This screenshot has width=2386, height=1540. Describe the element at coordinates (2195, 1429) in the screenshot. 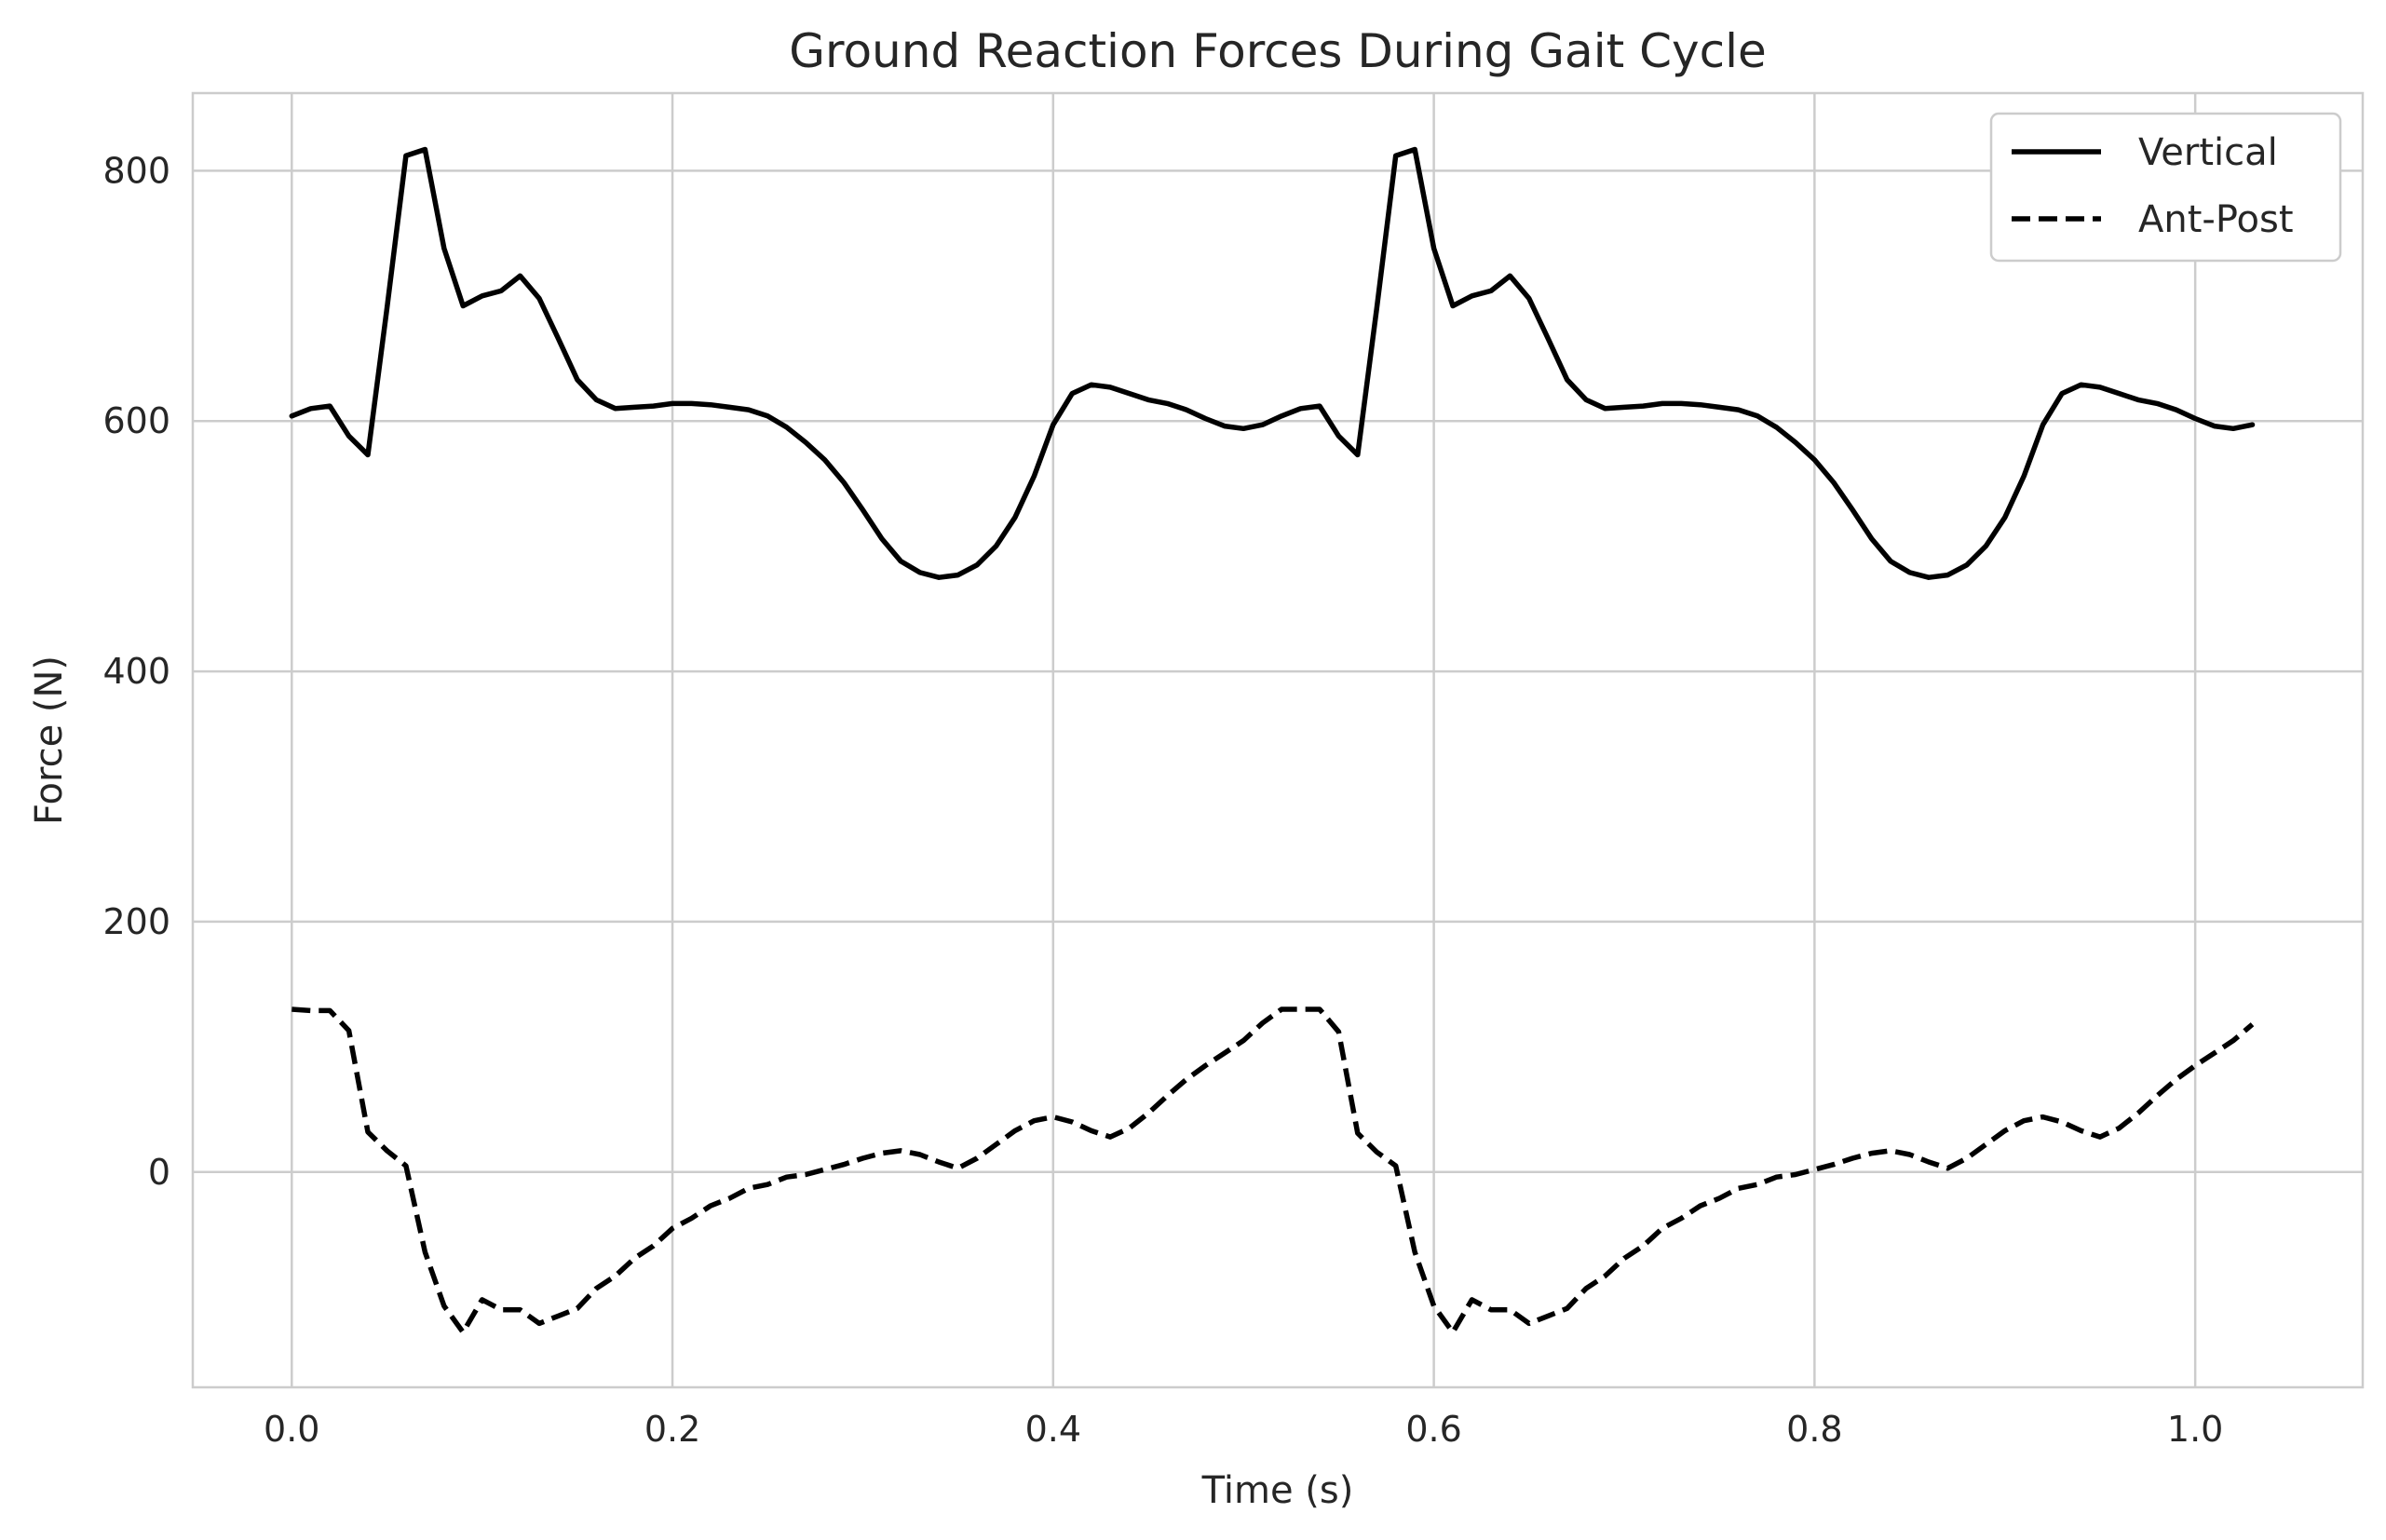

I see `x-tick-label: 1.0` at that location.